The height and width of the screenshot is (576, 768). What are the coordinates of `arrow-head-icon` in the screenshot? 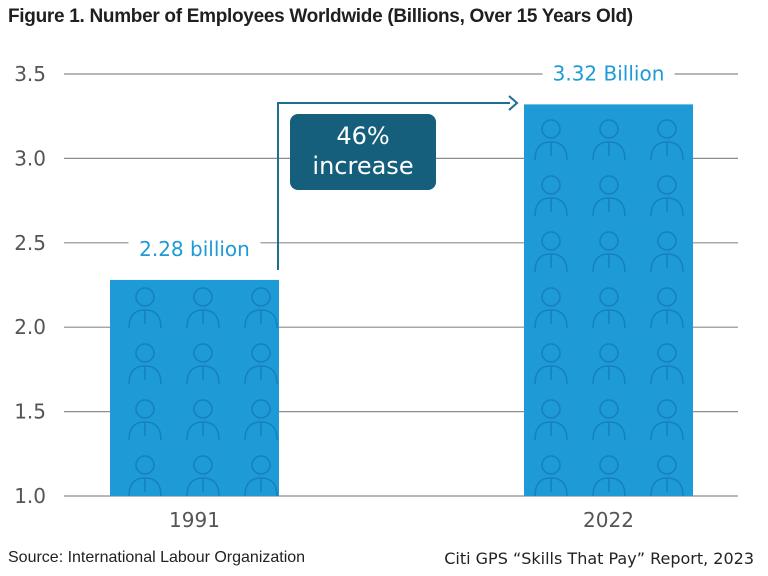 It's located at (513, 103).